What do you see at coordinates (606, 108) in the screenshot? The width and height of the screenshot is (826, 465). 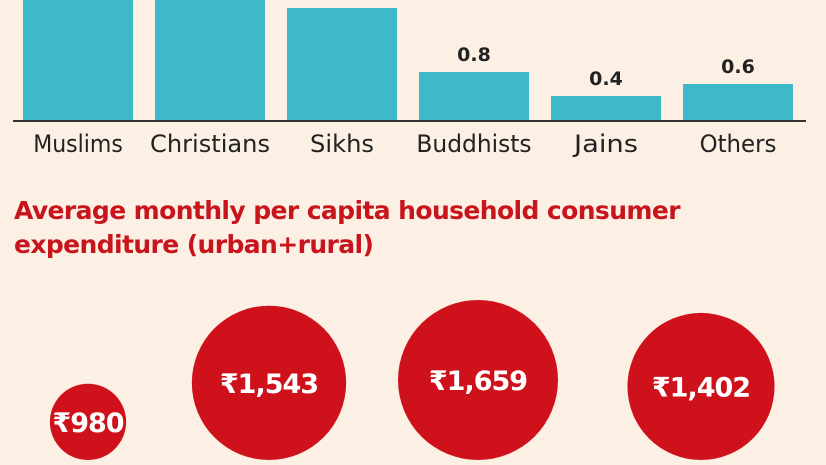 I see `bar-jains` at bounding box center [606, 108].